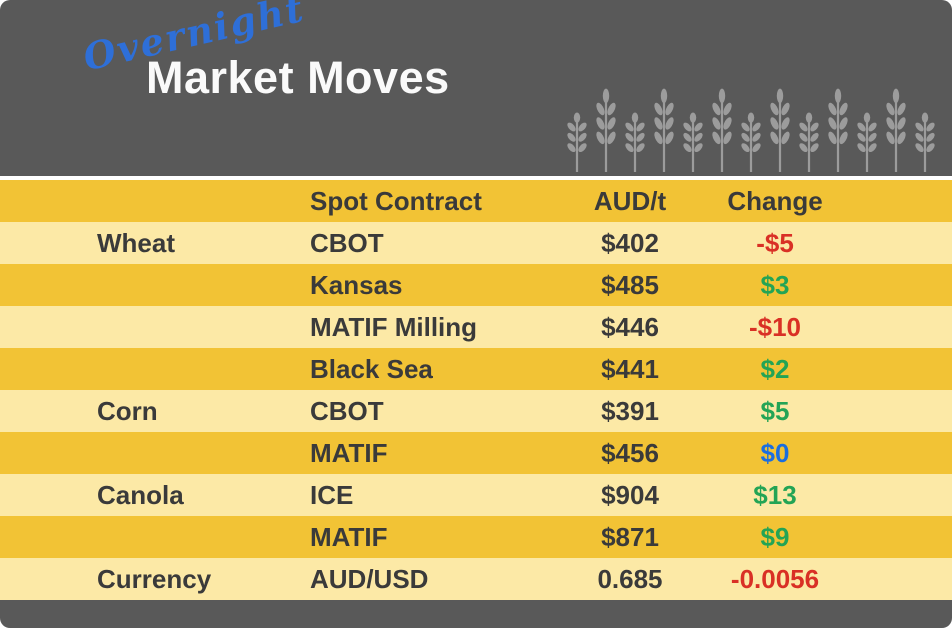  What do you see at coordinates (140, 494) in the screenshot?
I see `commodity-cell: Canola` at bounding box center [140, 494].